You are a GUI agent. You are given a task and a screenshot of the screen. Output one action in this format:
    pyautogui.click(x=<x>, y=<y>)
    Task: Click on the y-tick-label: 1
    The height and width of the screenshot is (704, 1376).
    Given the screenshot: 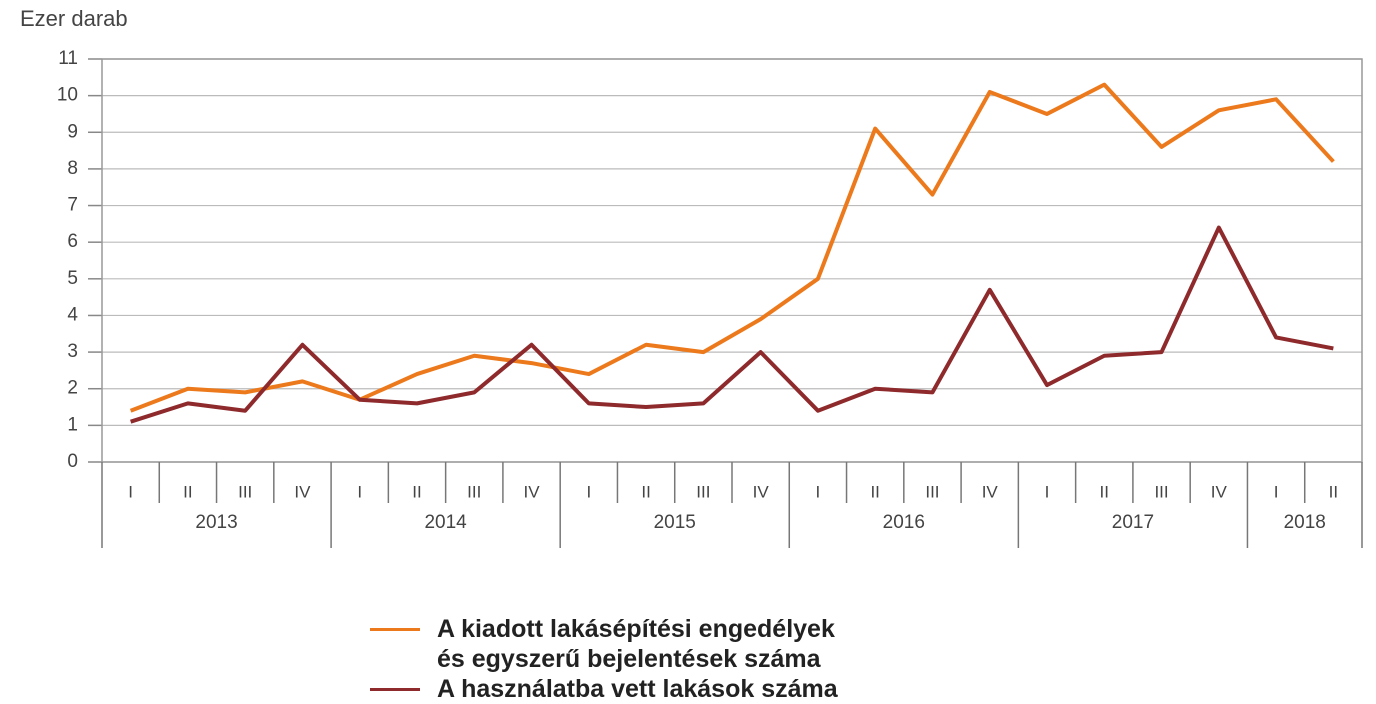 What is the action you would take?
    pyautogui.click(x=72, y=424)
    